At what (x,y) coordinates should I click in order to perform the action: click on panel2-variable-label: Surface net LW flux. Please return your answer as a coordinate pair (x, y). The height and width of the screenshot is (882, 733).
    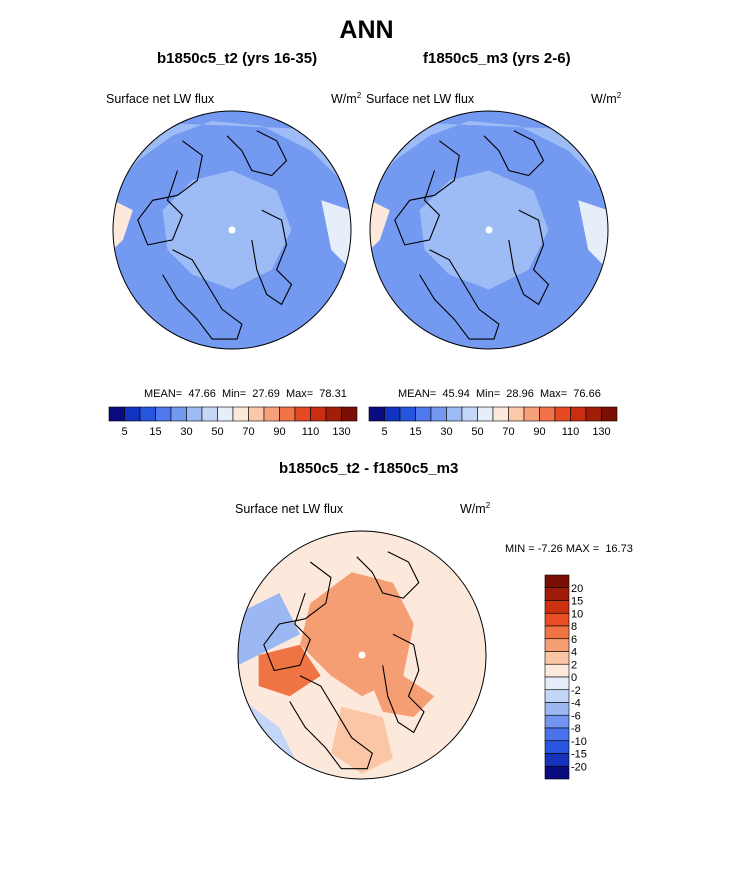
    Looking at the image, I should click on (420, 99).